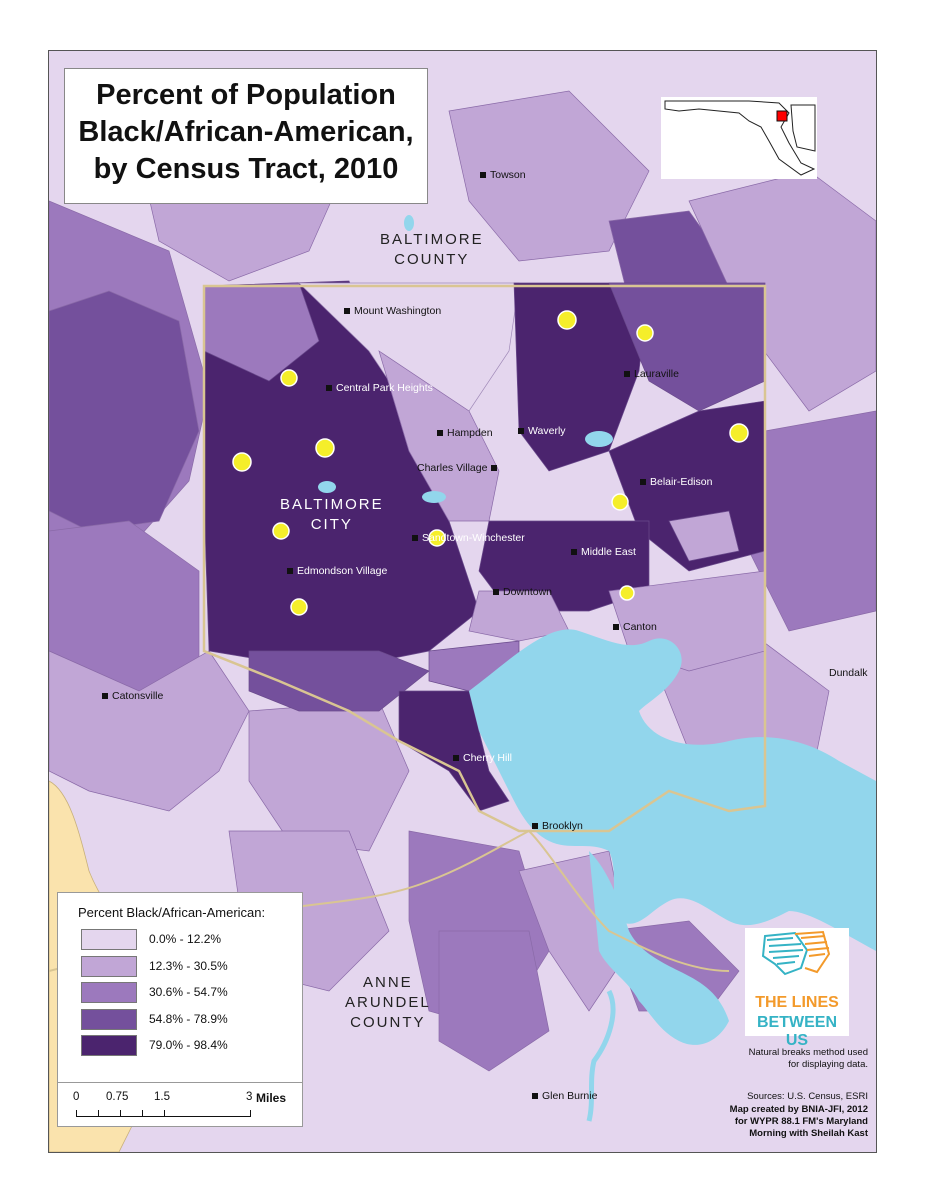 Image resolution: width=927 pixels, height=1200 pixels. What do you see at coordinates (188, 1019) in the screenshot?
I see `legend-label: 54.8% - 78.9%` at bounding box center [188, 1019].